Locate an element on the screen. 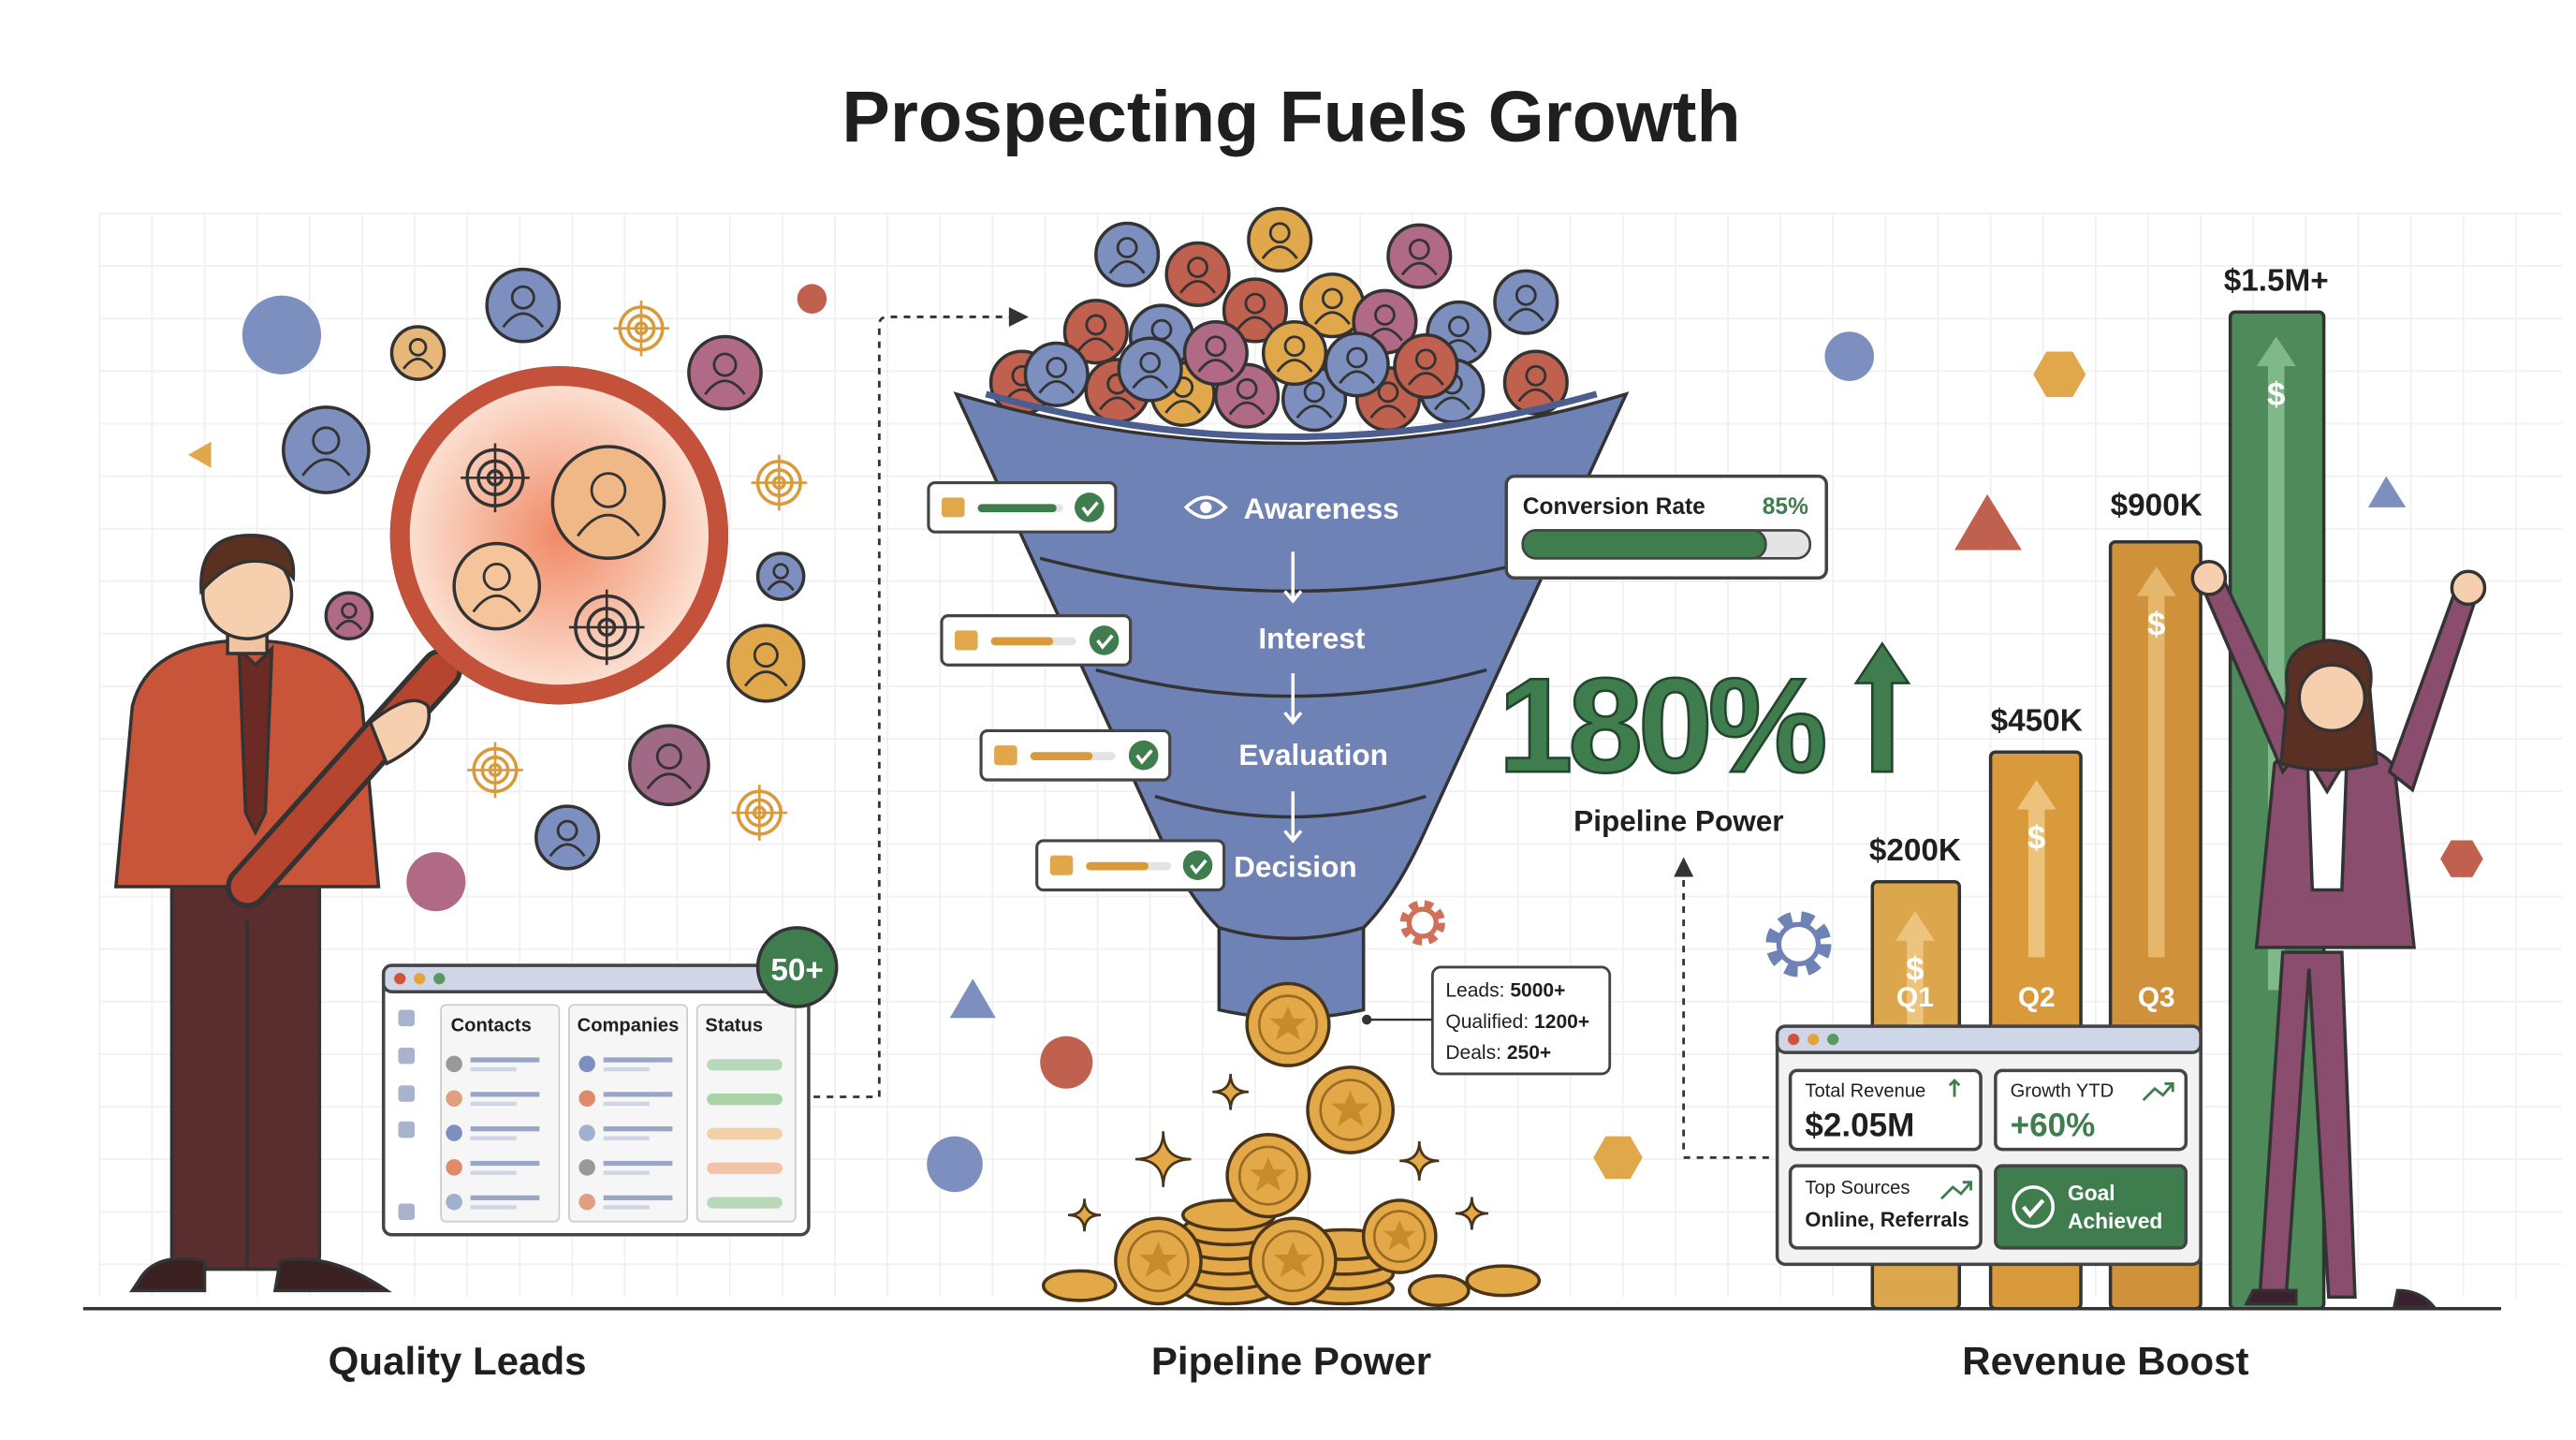  stats-card is located at coordinates (1486, 1020).